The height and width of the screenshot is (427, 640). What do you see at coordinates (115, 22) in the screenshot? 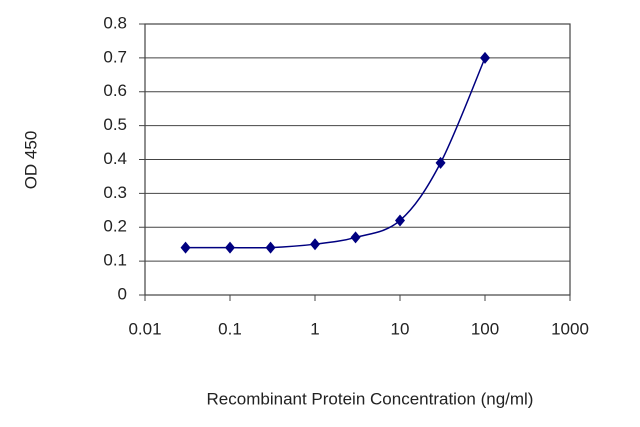
I see `y-tick-label: 0.8` at bounding box center [115, 22].